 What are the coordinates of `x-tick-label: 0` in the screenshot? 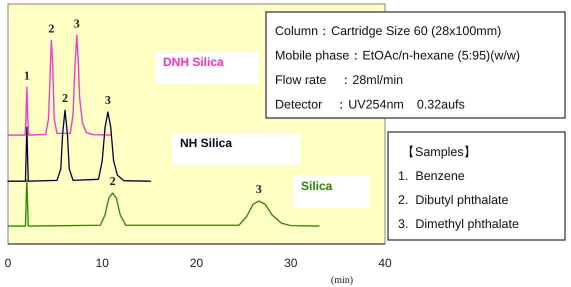 It's located at (8, 263).